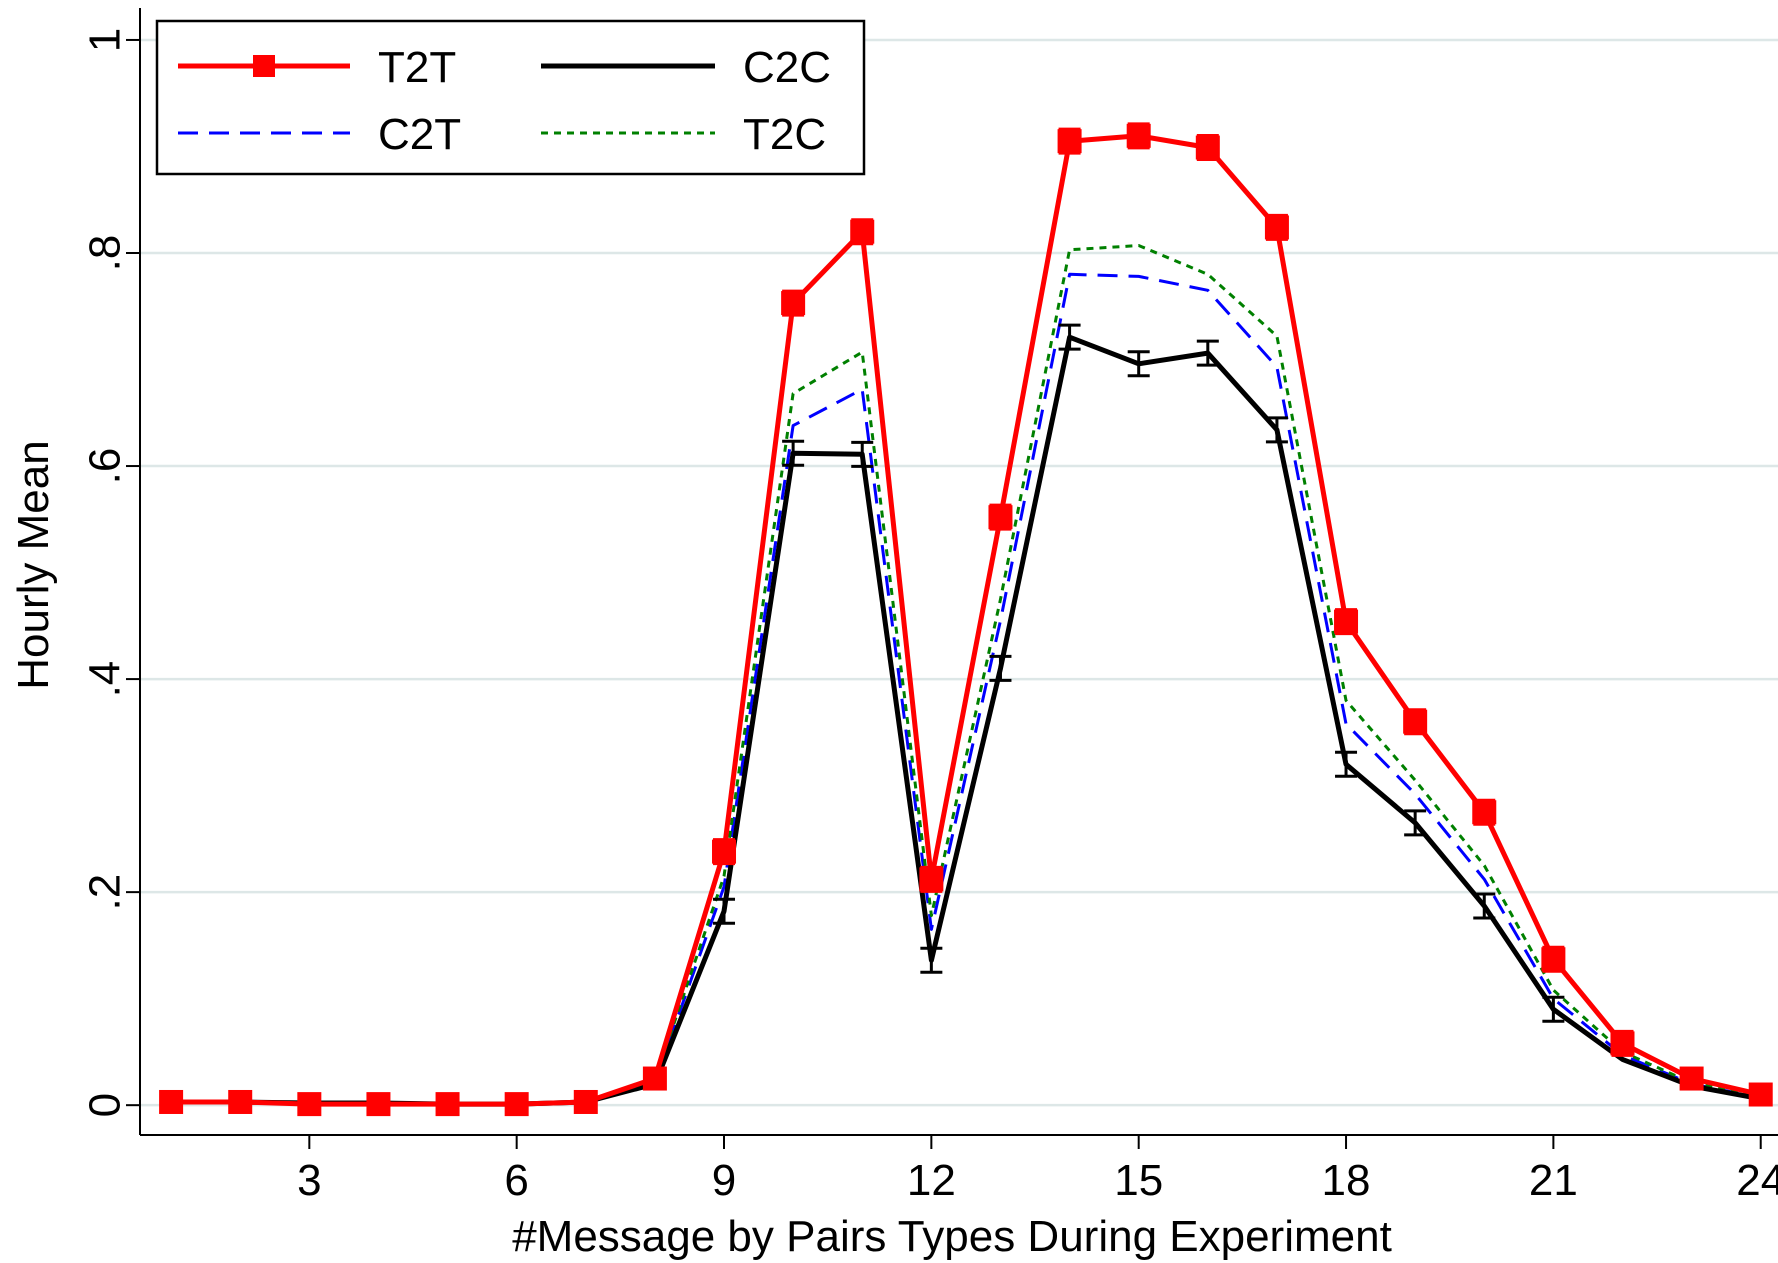  Describe the element at coordinates (1553, 1180) in the screenshot. I see `x-tick-label: 21` at that location.